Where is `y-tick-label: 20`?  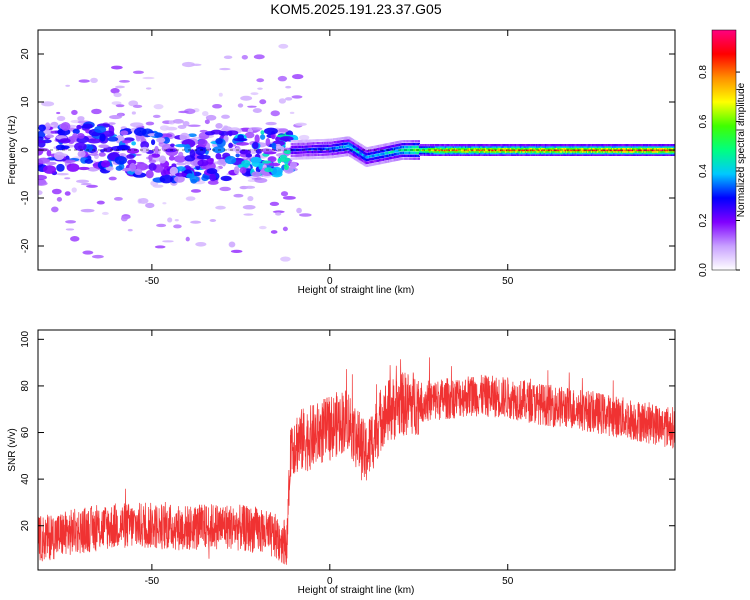
y-tick-label: 20 is located at coordinates (25, 54).